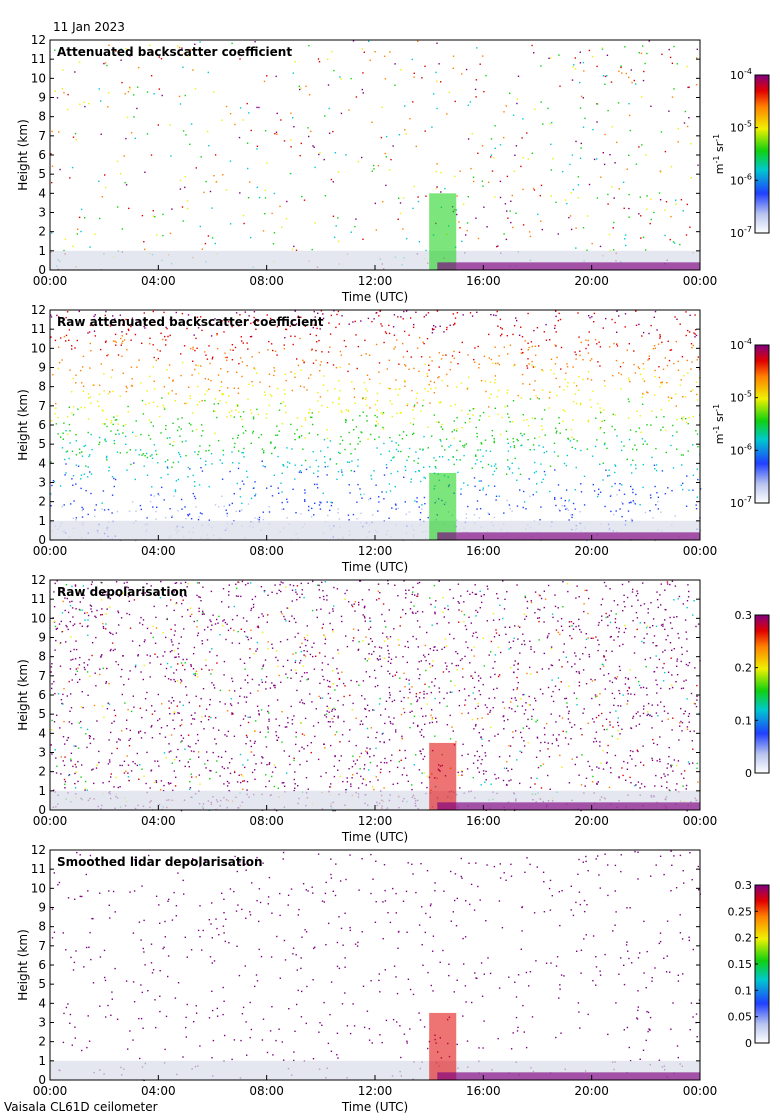  Describe the element at coordinates (374, 297) in the screenshot. I see `x-axis-label: Time (UTC)` at that location.